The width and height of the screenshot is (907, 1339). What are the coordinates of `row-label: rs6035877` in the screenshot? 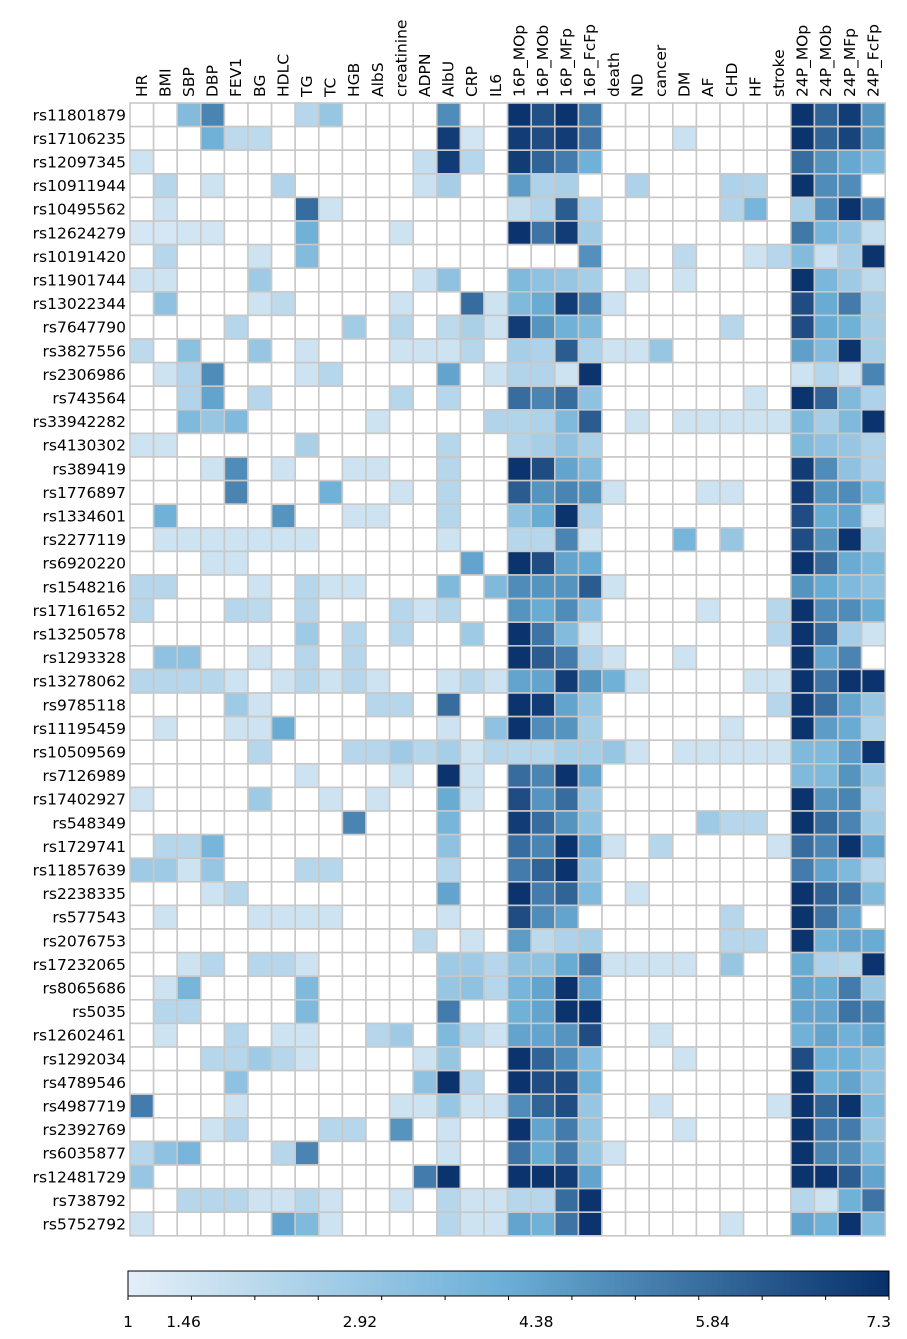 It's located at (84, 1154).